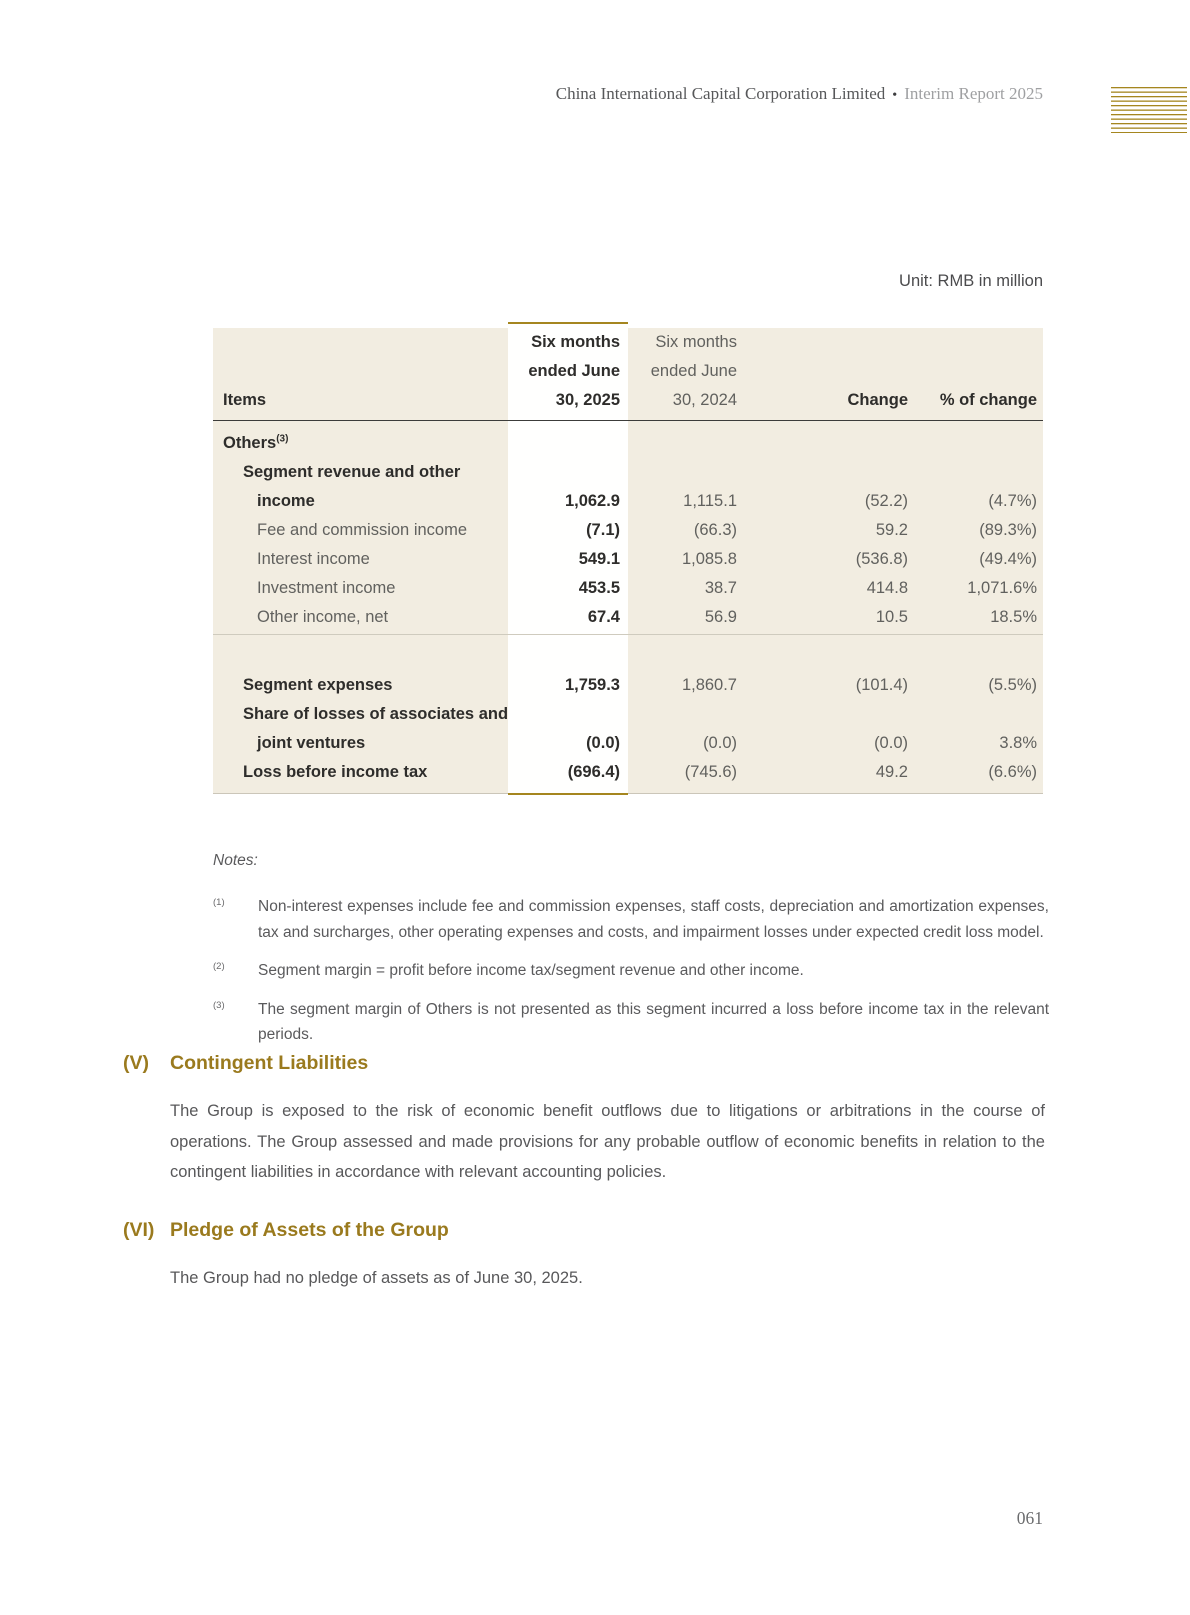  What do you see at coordinates (323, 617) in the screenshot?
I see `row-label: Other income, net` at bounding box center [323, 617].